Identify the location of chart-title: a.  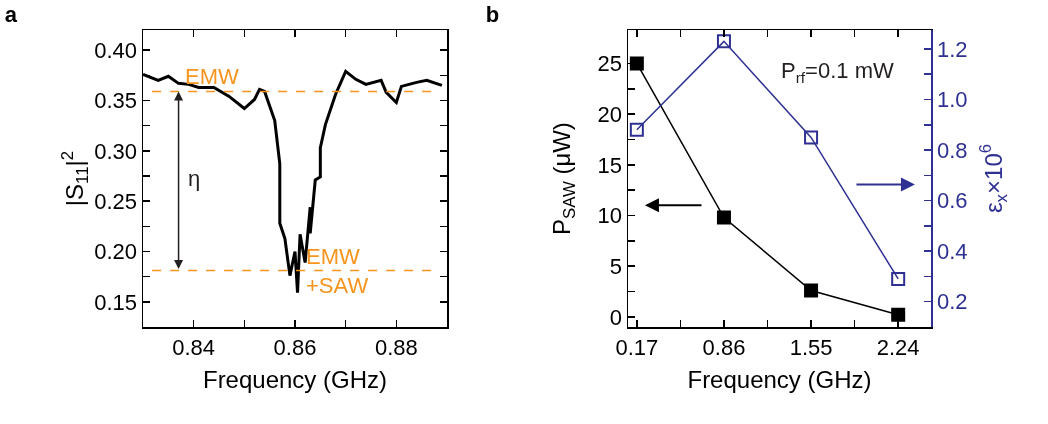
(11, 14).